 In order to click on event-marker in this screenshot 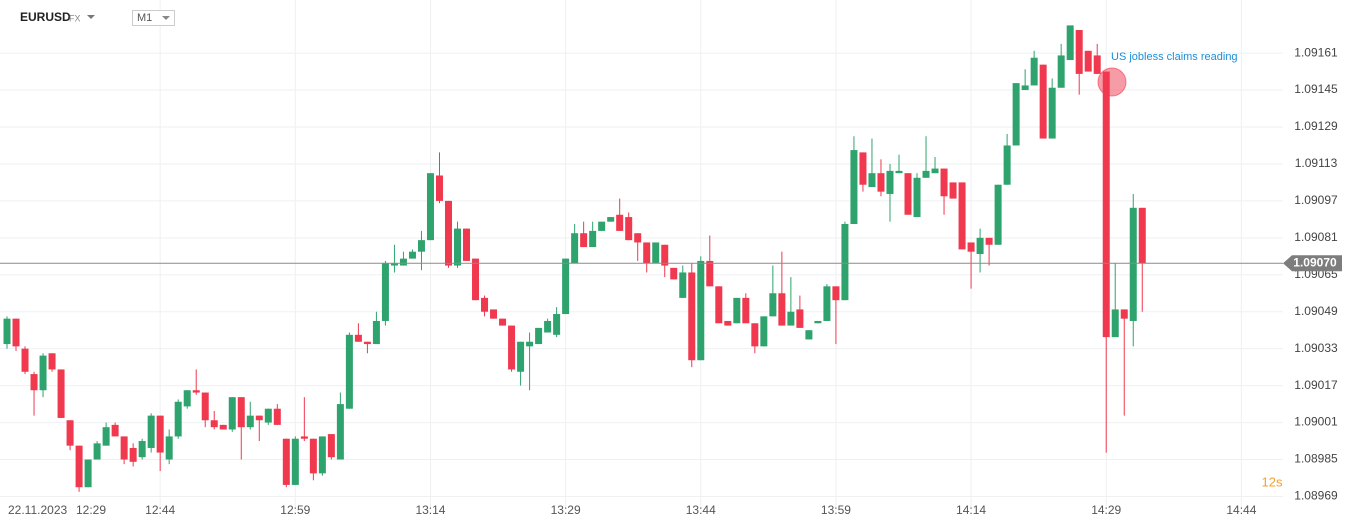, I will do `click(1112, 82)`.